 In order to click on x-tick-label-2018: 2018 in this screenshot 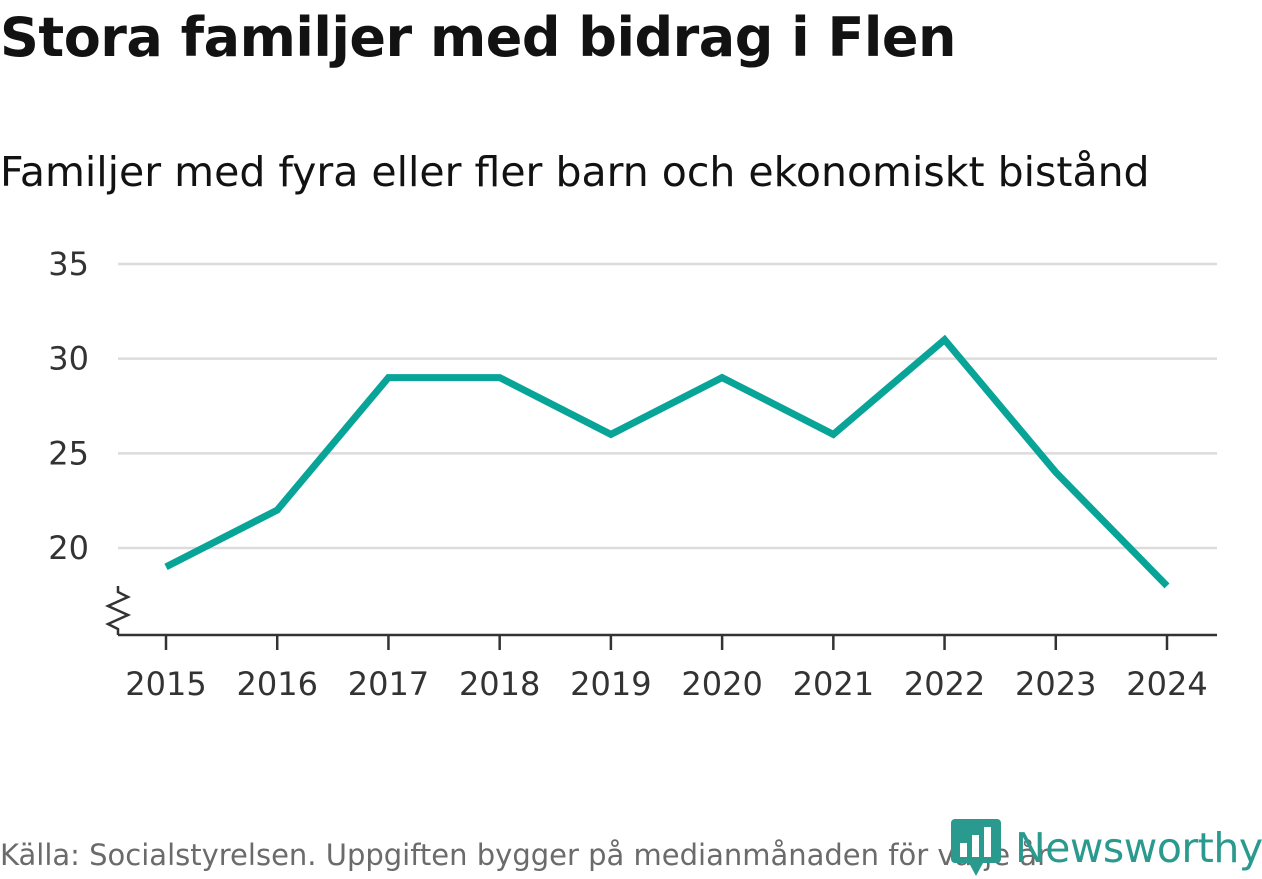, I will do `click(499, 684)`.